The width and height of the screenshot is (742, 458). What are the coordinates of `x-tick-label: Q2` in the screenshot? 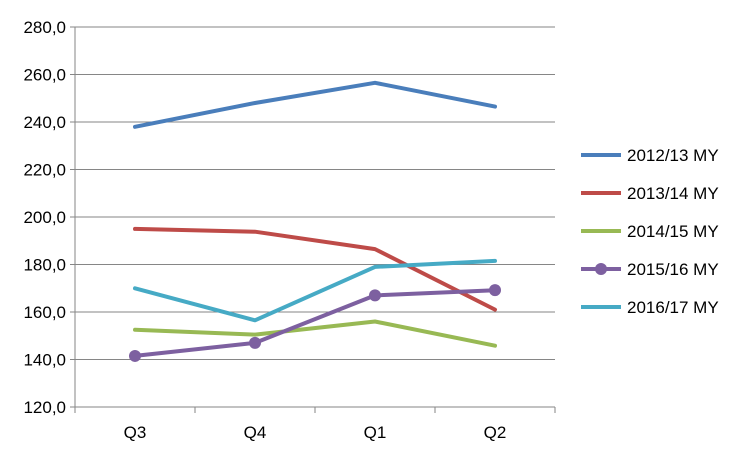 It's located at (495, 432).